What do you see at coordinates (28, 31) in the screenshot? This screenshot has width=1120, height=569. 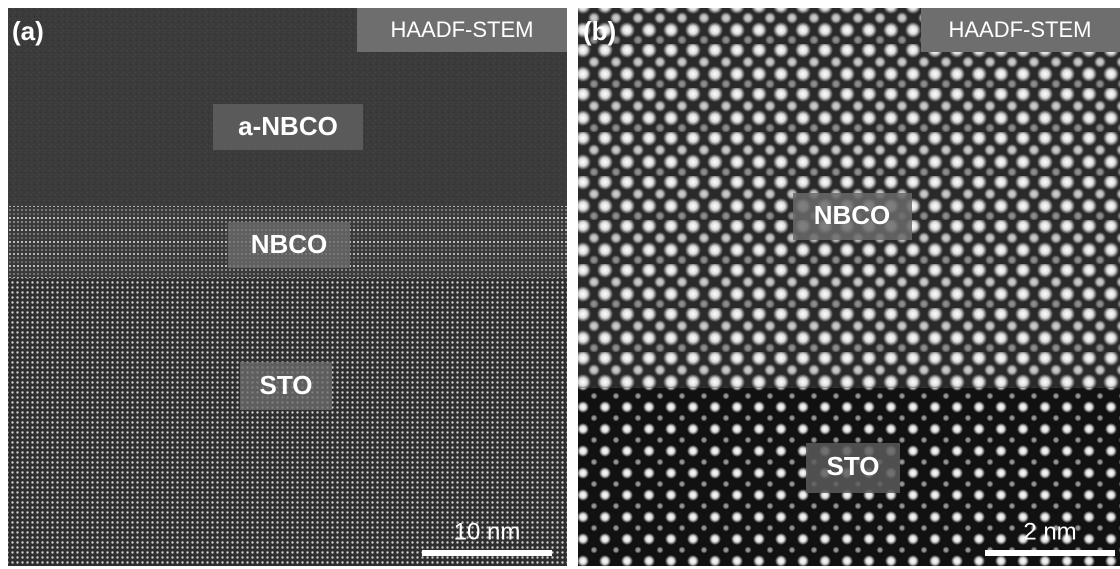 I see `panel-label: (a)` at bounding box center [28, 31].